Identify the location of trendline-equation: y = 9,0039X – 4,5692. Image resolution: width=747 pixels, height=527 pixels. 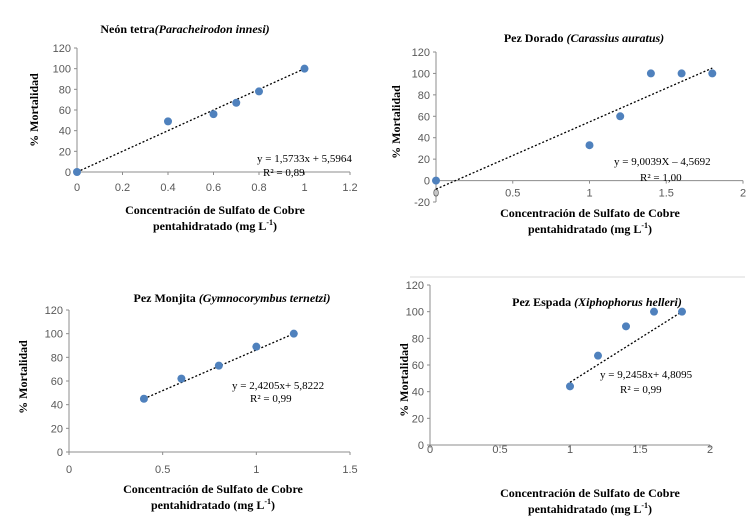
(662, 162).